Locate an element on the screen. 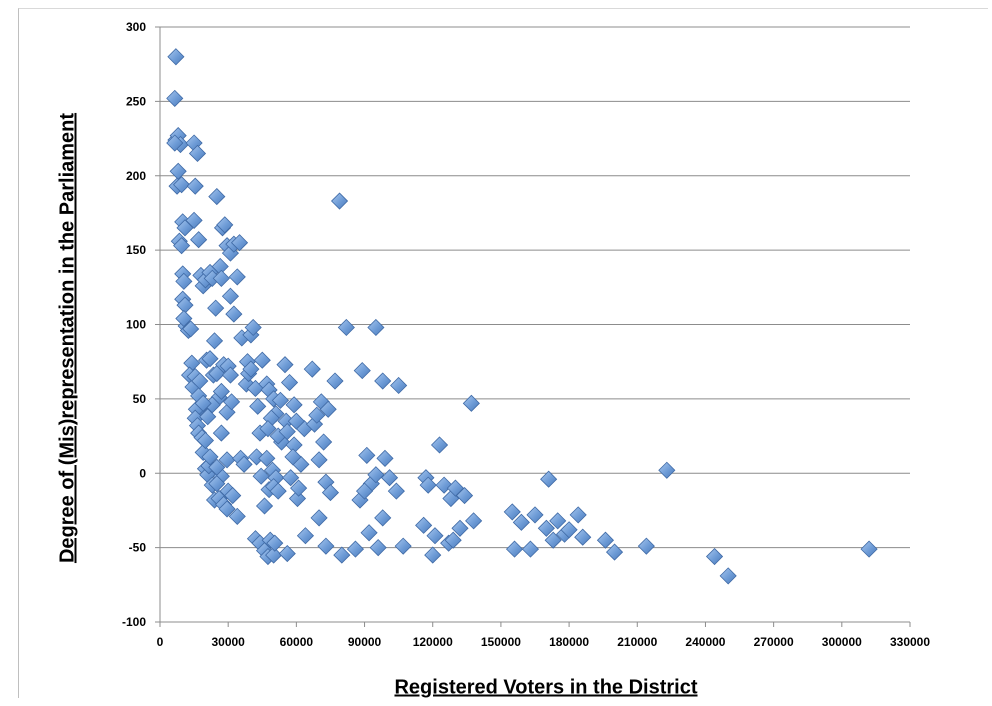 This screenshot has height=706, width=992. y-tick-labels: -100 -50 0 50 100 150 200 250 300 is located at coordinates (134, 324).